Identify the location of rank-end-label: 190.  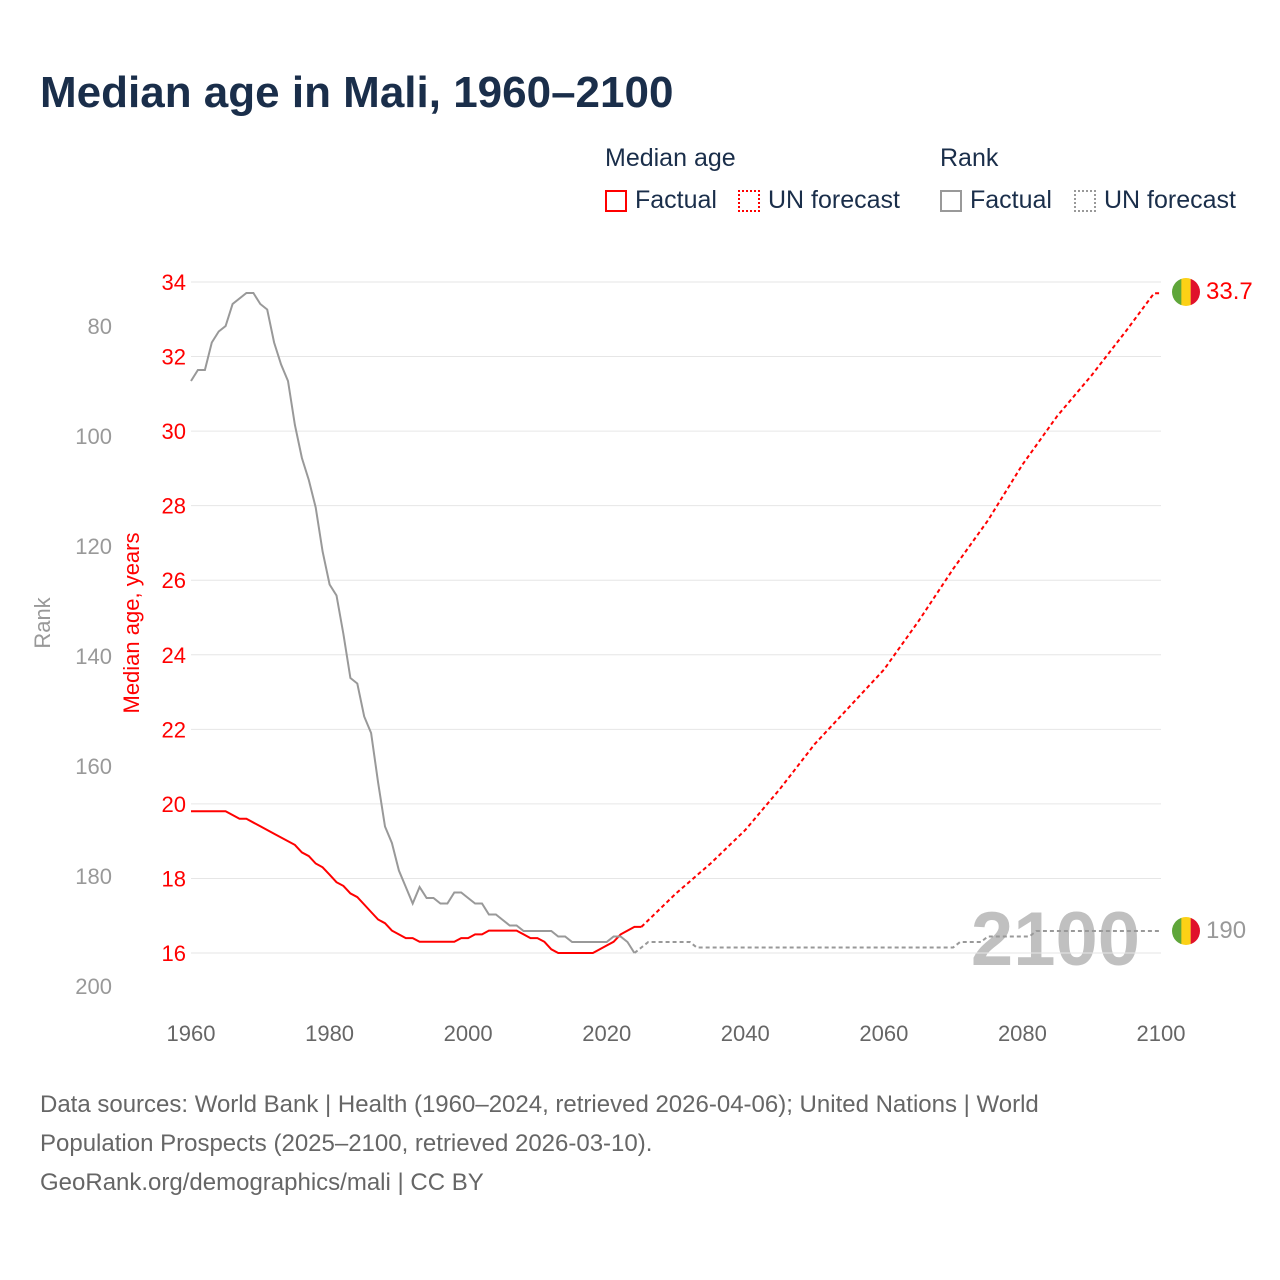
(1226, 930).